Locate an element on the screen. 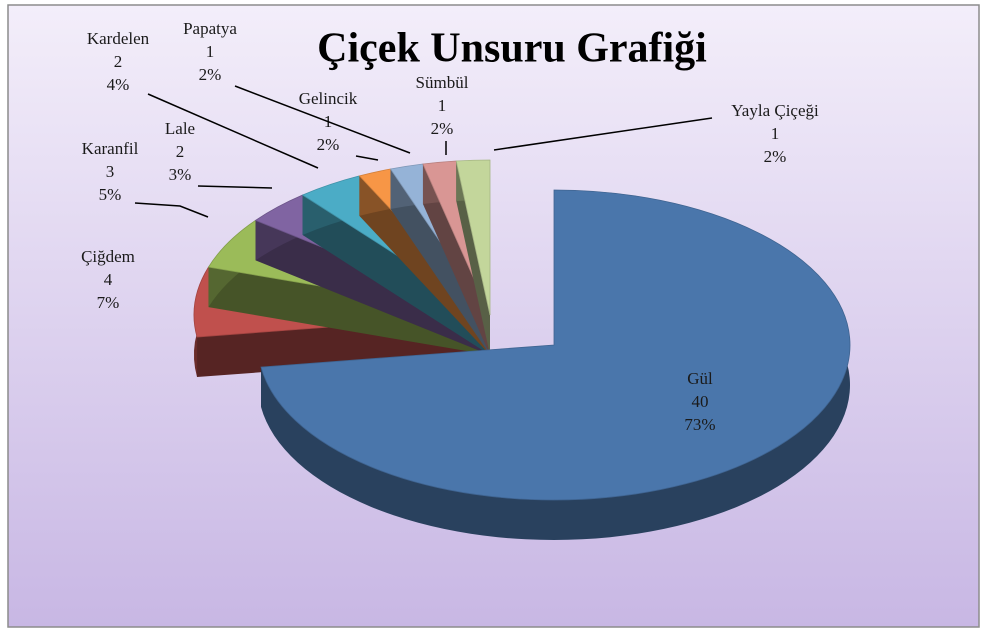  data-label: 4 is located at coordinates (108, 279).